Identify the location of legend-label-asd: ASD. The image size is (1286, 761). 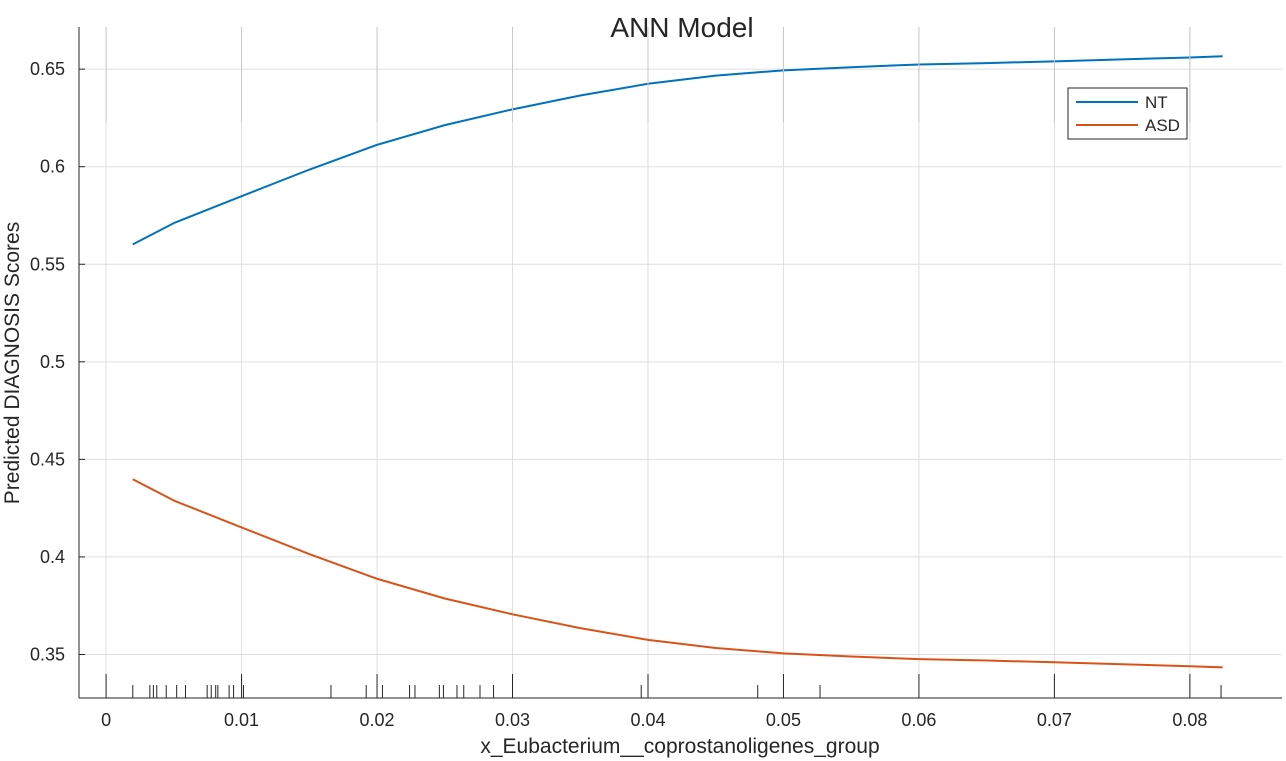
(1162, 125).